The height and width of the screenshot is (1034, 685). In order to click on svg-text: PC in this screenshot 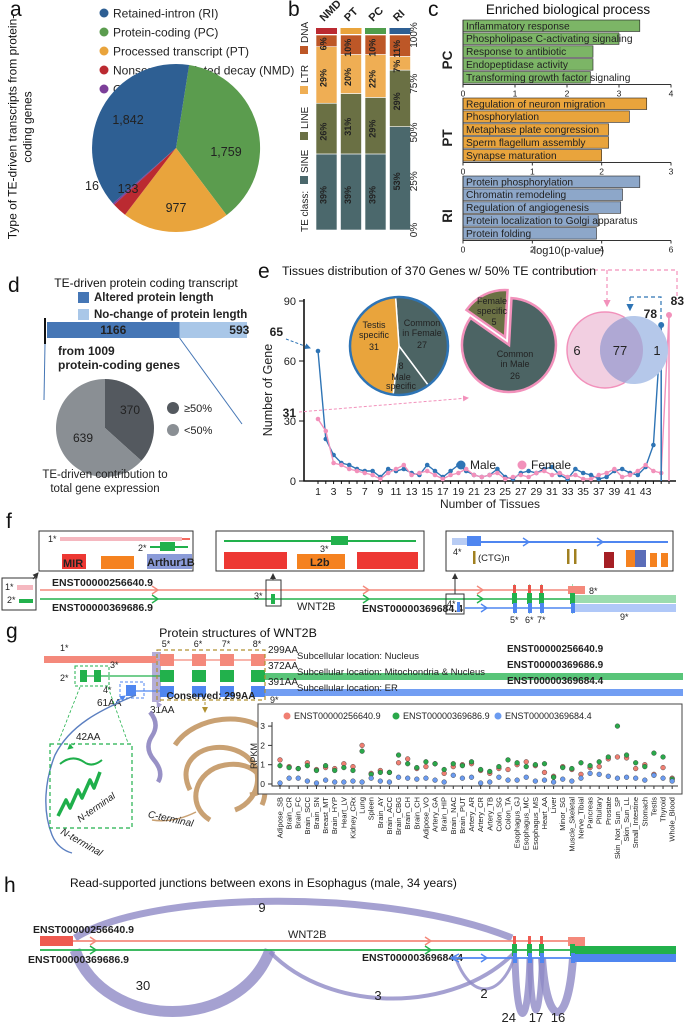, I will do `click(447, 59)`.